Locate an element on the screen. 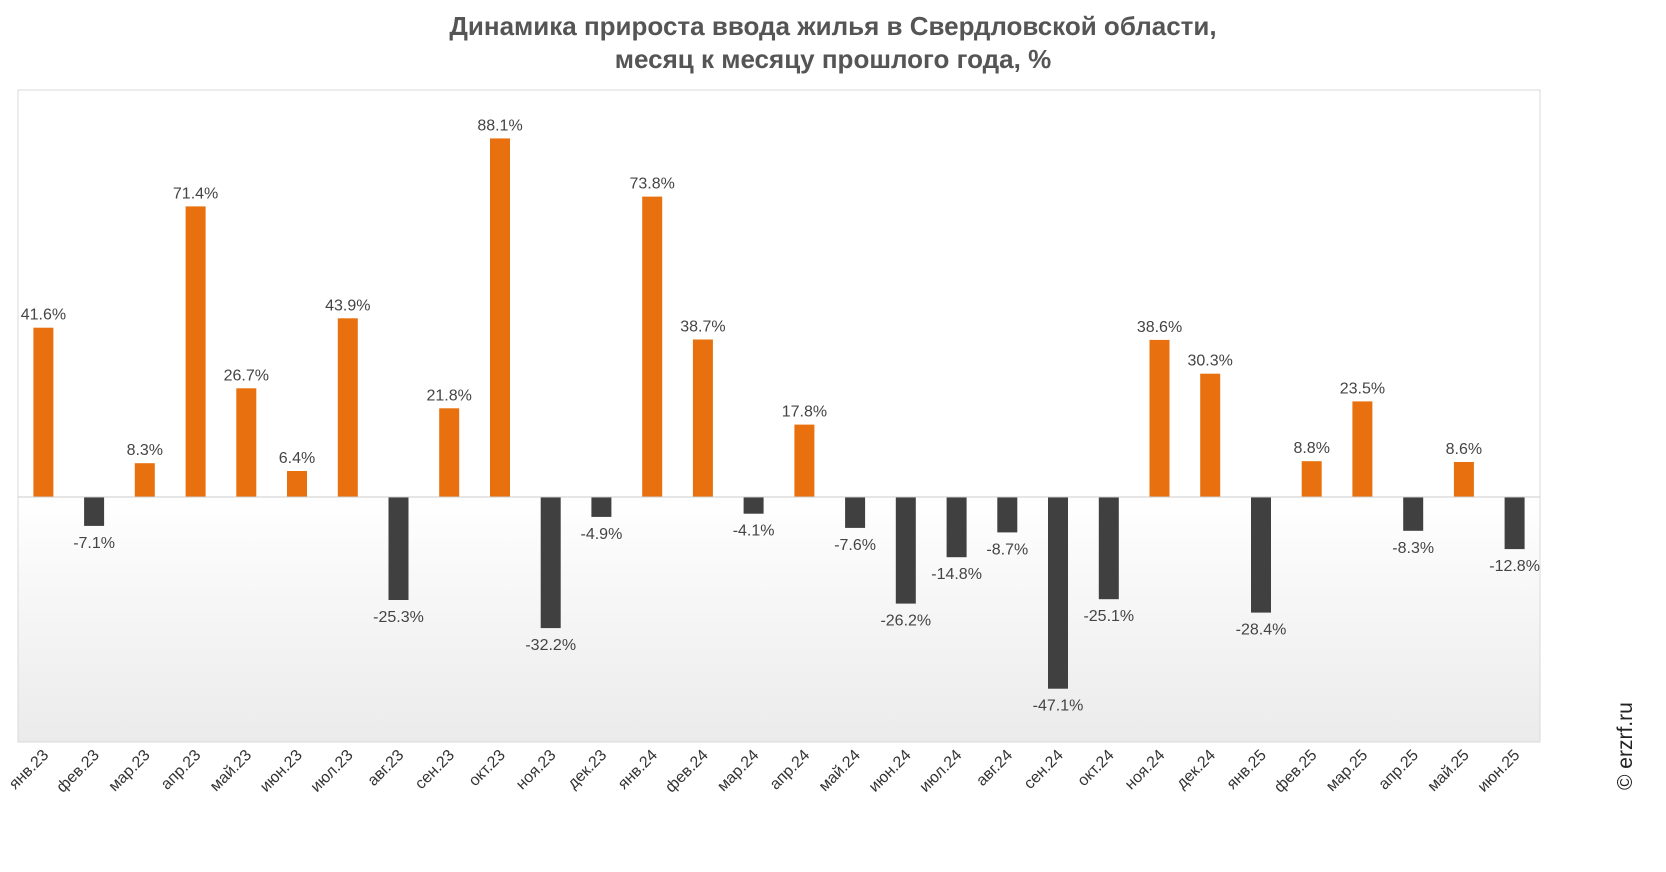 Image resolution: width=1666 pixels, height=872 pixels. x-tick-label-12: янв.24 is located at coordinates (638, 770).